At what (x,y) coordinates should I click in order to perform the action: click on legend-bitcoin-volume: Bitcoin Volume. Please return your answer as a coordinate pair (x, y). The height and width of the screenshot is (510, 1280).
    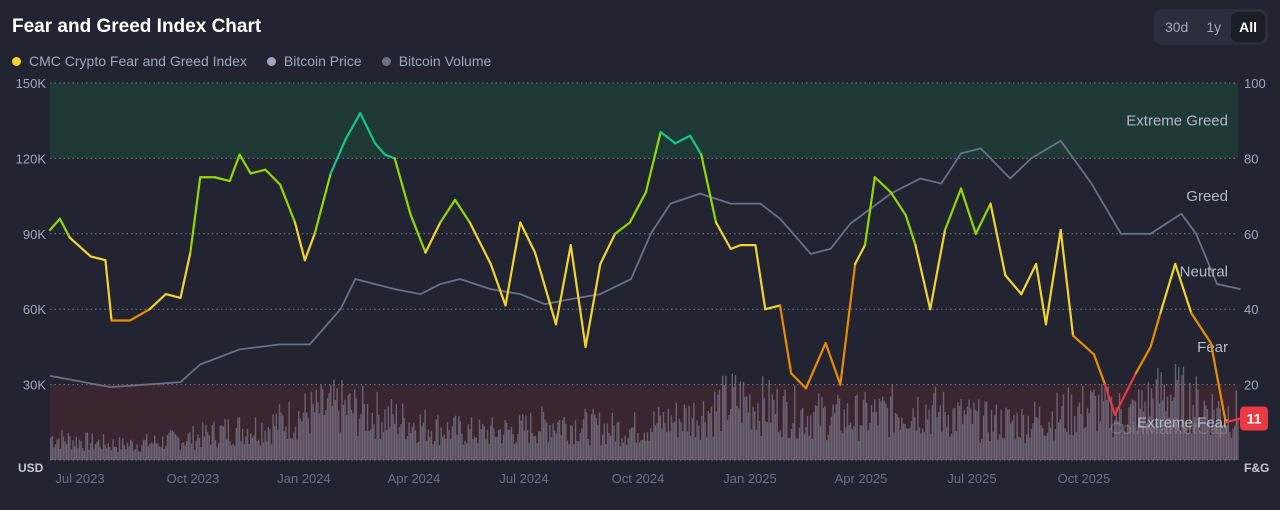
    Looking at the image, I should click on (436, 61).